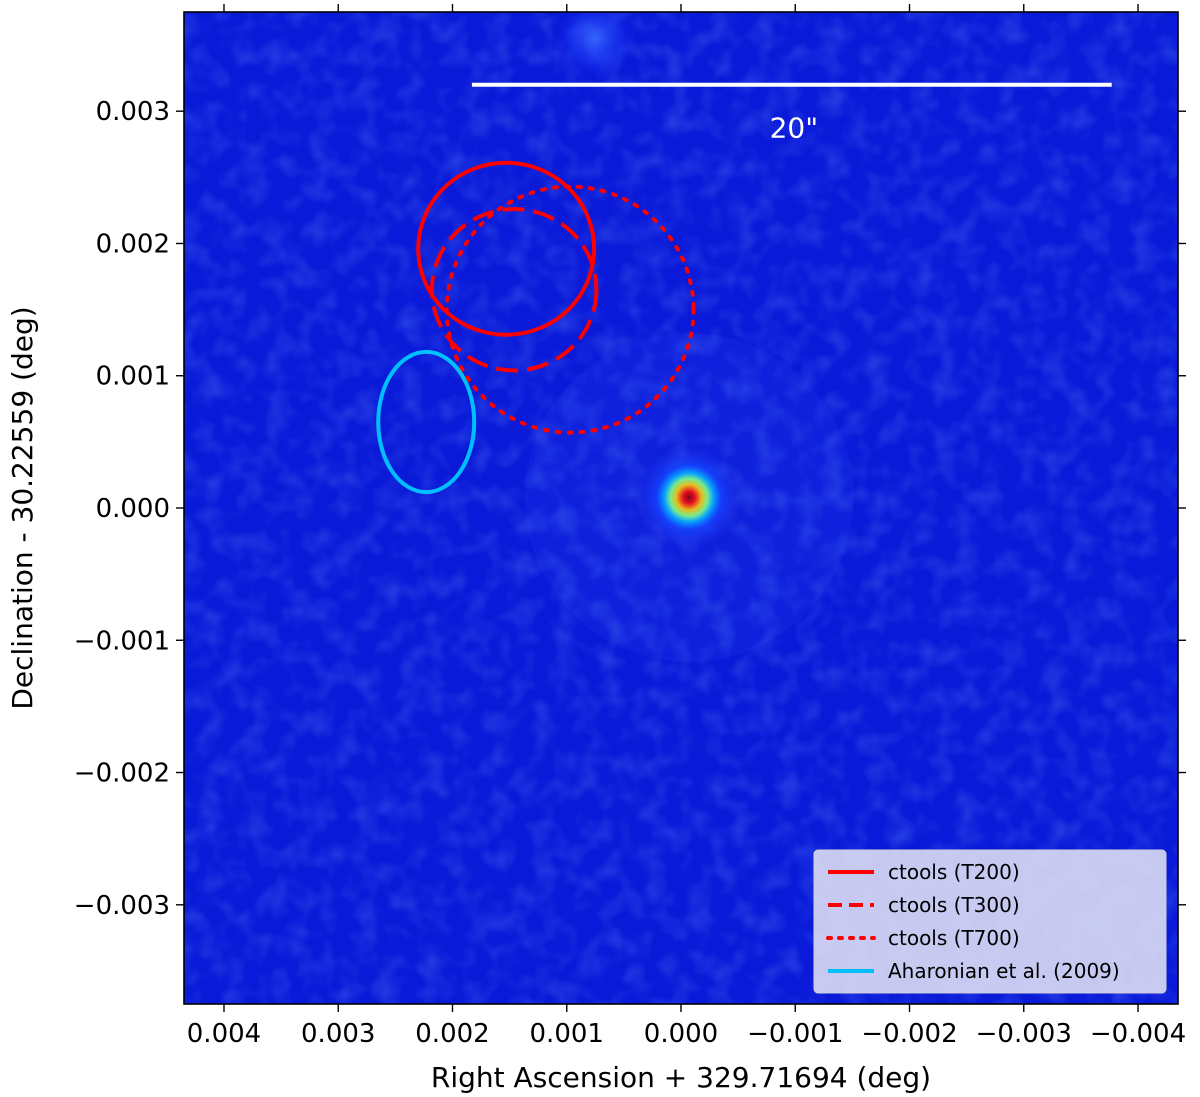  What do you see at coordinates (338, 1034) in the screenshot?
I see `x-tick-label: 0.003` at bounding box center [338, 1034].